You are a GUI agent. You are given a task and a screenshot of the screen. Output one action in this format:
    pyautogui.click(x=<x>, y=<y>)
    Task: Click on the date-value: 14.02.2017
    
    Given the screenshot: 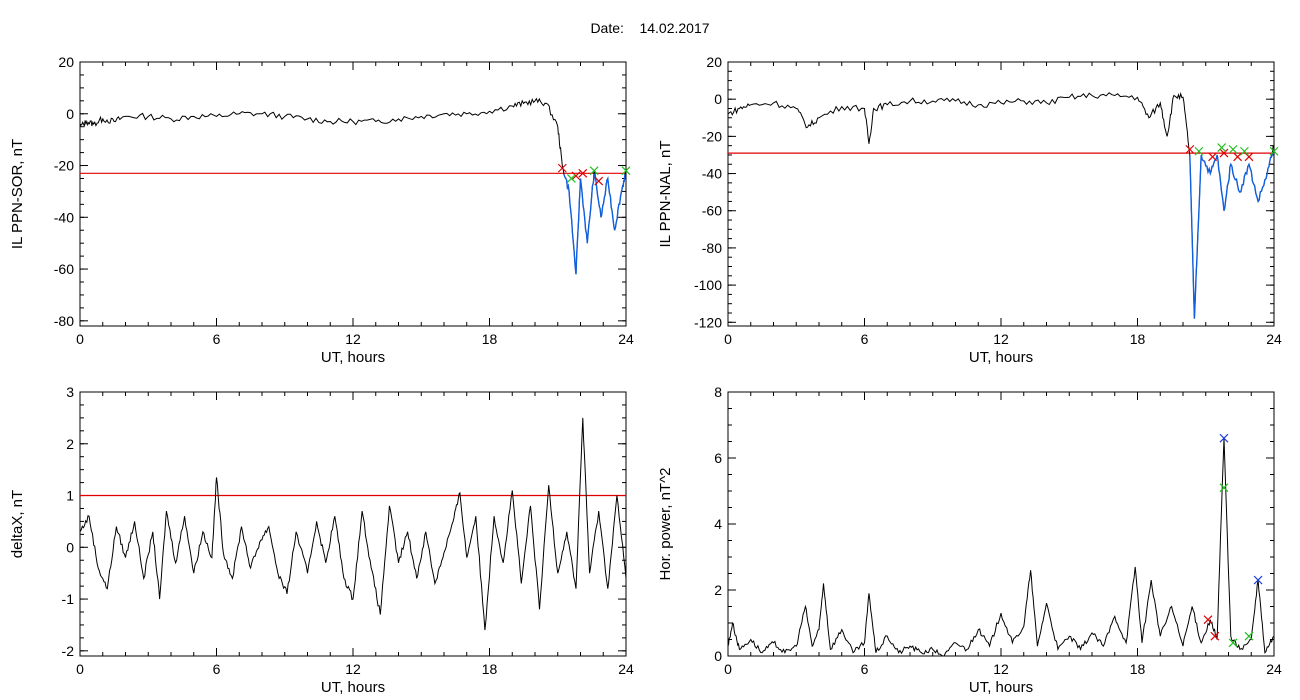 What is the action you would take?
    pyautogui.click(x=674, y=28)
    